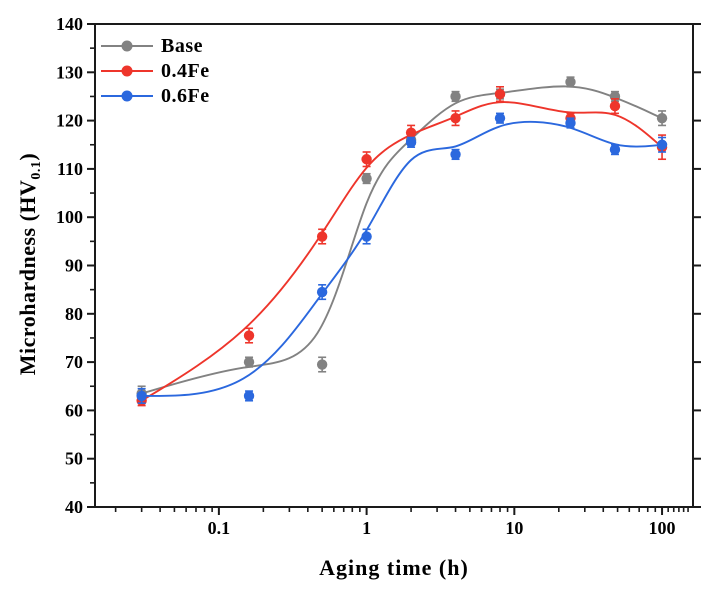  What do you see at coordinates (27, 277) in the screenshot?
I see `y-axis-title-pre: Microhardness (HV` at bounding box center [27, 277].